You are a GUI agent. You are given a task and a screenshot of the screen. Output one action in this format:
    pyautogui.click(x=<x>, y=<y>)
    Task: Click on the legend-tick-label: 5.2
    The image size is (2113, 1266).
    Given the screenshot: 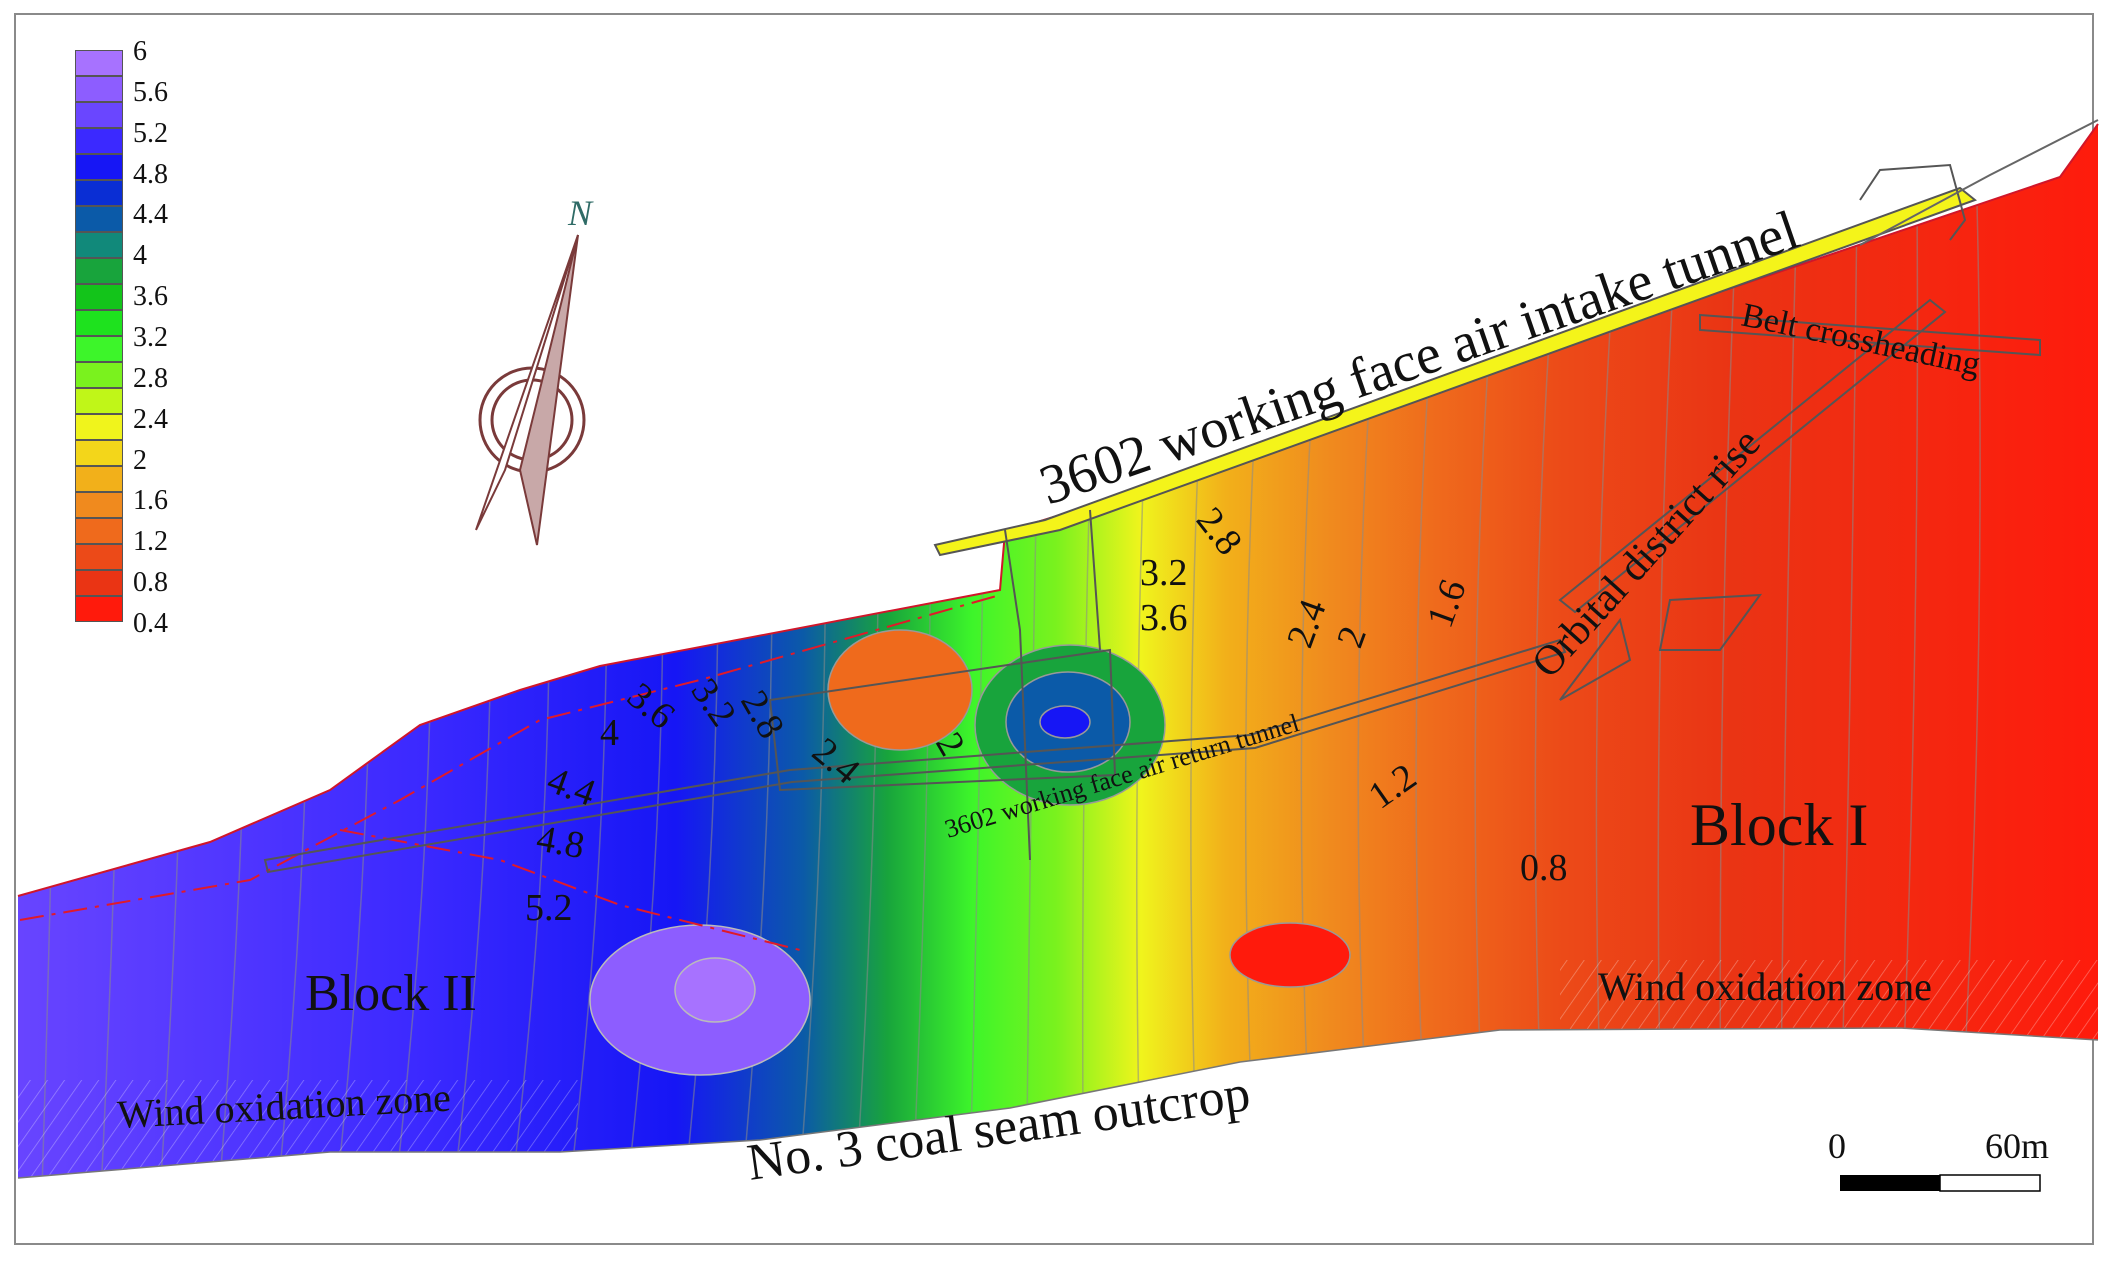 What is the action you would take?
    pyautogui.click(x=150, y=133)
    